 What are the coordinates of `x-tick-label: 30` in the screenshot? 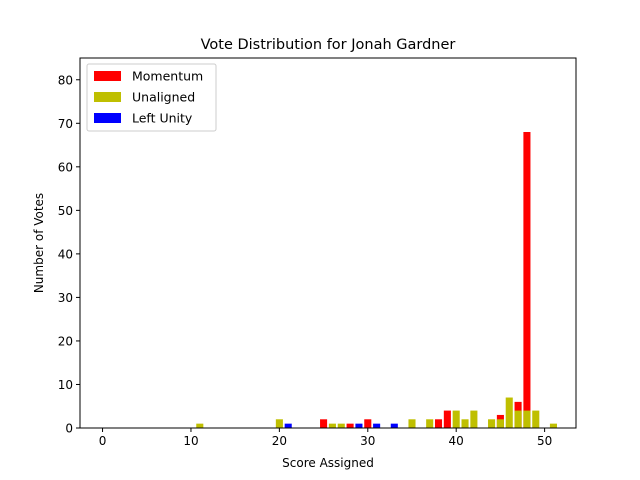 It's located at (367, 441).